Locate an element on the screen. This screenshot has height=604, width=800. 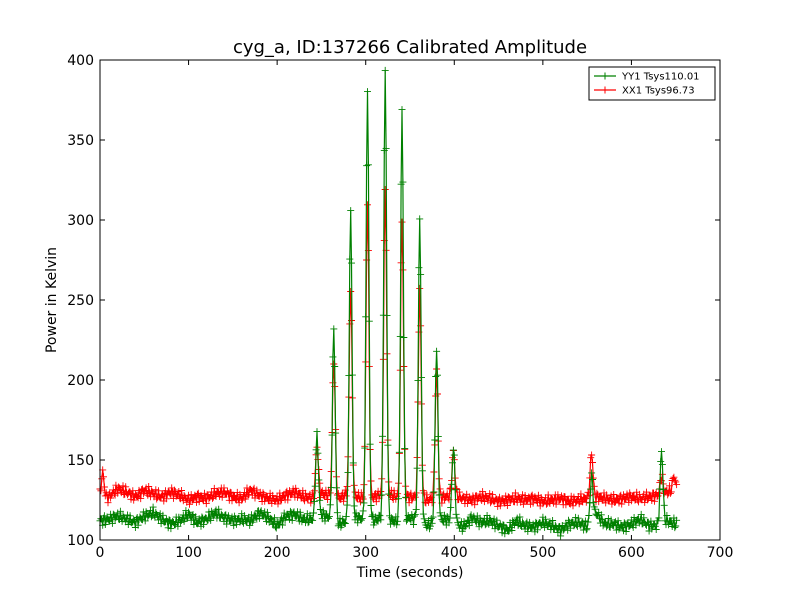
x-tick-label: 500 is located at coordinates (542, 553).